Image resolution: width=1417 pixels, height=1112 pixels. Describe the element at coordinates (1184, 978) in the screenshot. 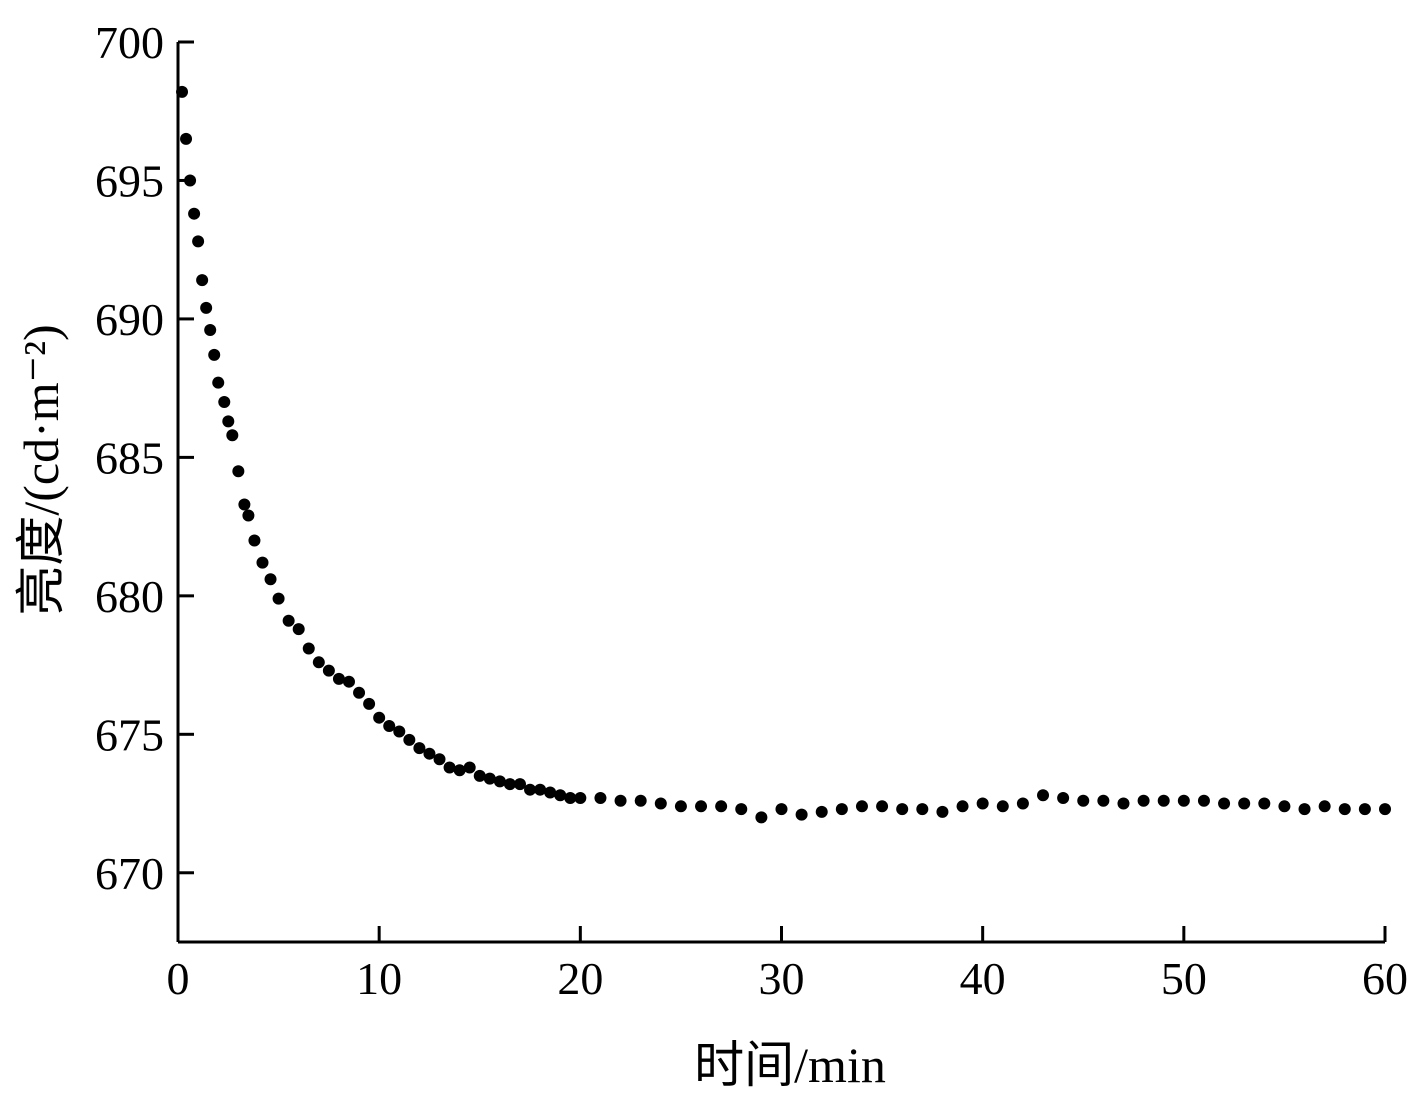

I see `x-tick-label: 50` at that location.